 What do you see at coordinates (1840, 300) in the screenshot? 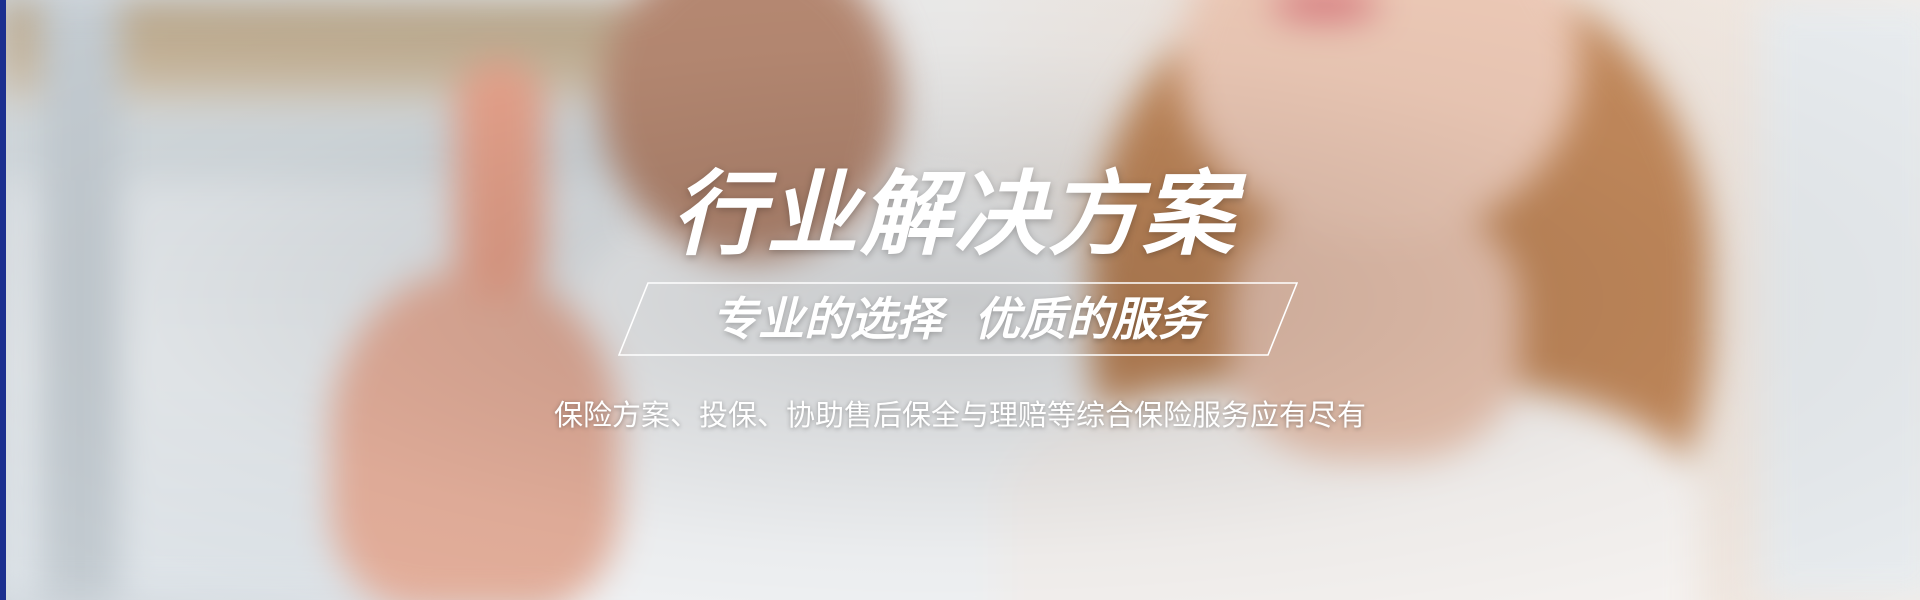
I see `window-background` at bounding box center [1840, 300].